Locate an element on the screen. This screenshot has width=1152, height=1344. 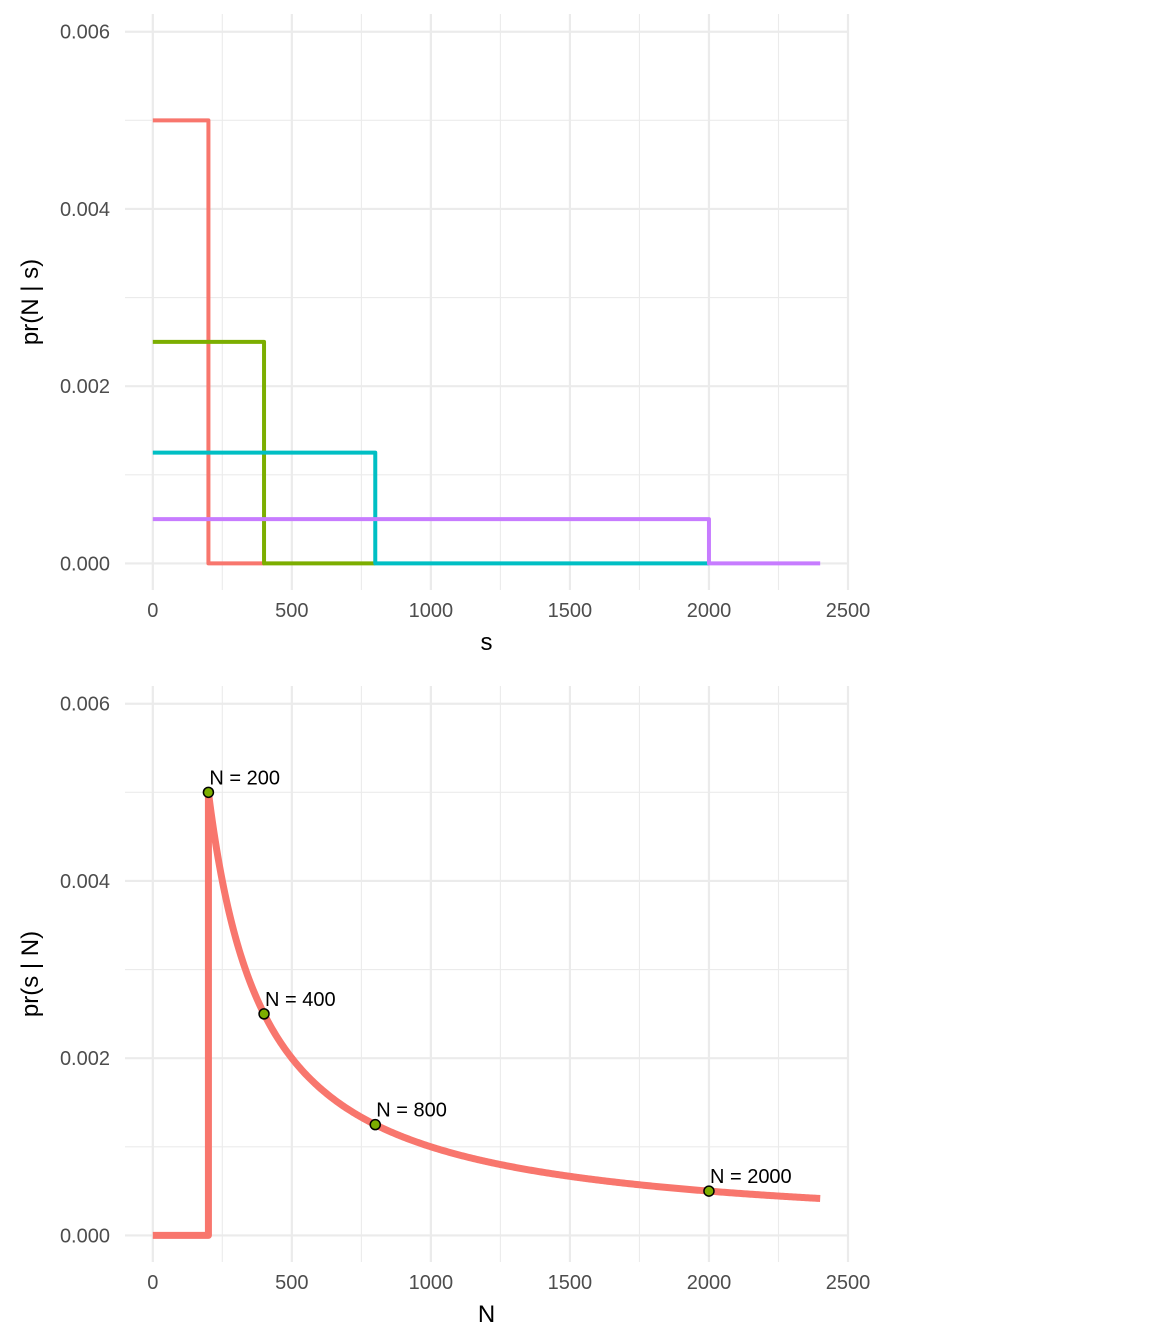
x-axis-title: s is located at coordinates (487, 642).